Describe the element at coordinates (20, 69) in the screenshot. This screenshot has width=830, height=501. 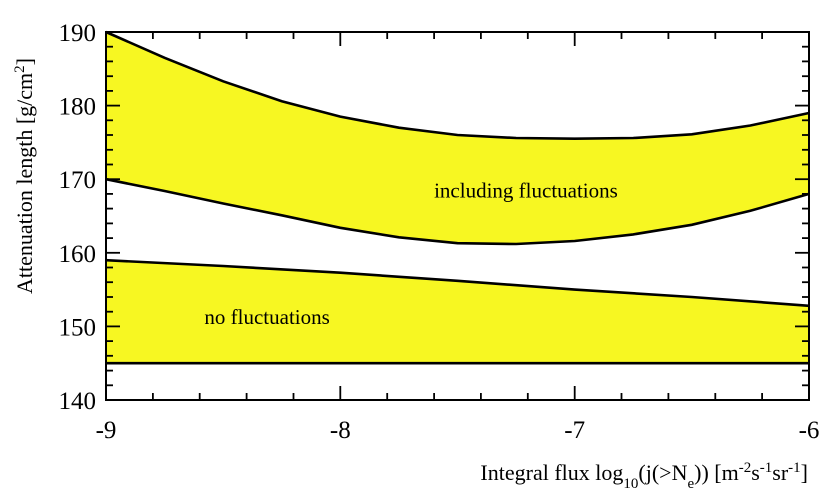
I see `y-axis-title-sup: 2` at that location.